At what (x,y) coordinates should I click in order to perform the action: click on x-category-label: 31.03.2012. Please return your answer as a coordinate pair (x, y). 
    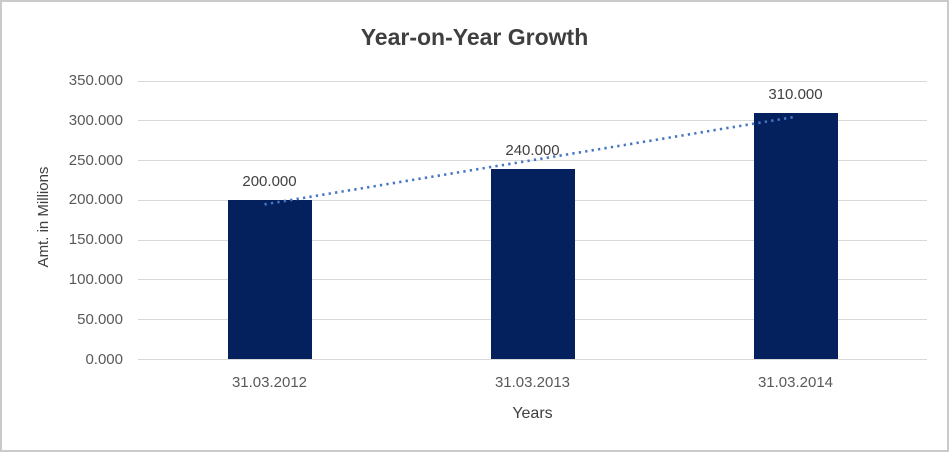
    Looking at the image, I should click on (269, 382).